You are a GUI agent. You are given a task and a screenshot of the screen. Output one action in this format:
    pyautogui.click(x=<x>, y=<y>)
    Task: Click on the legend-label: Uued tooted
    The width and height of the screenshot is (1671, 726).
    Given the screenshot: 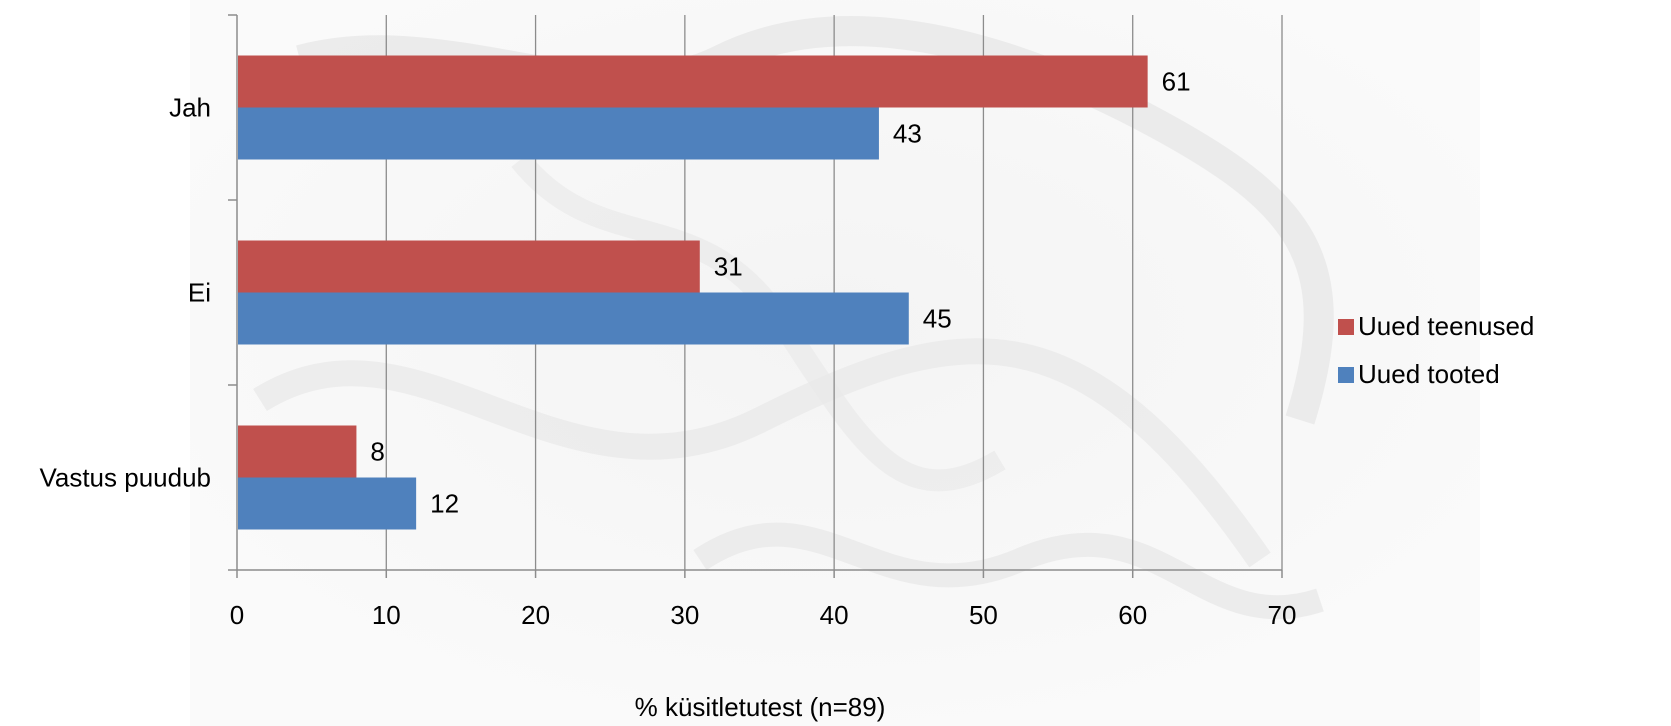 What is the action you would take?
    pyautogui.click(x=1429, y=374)
    